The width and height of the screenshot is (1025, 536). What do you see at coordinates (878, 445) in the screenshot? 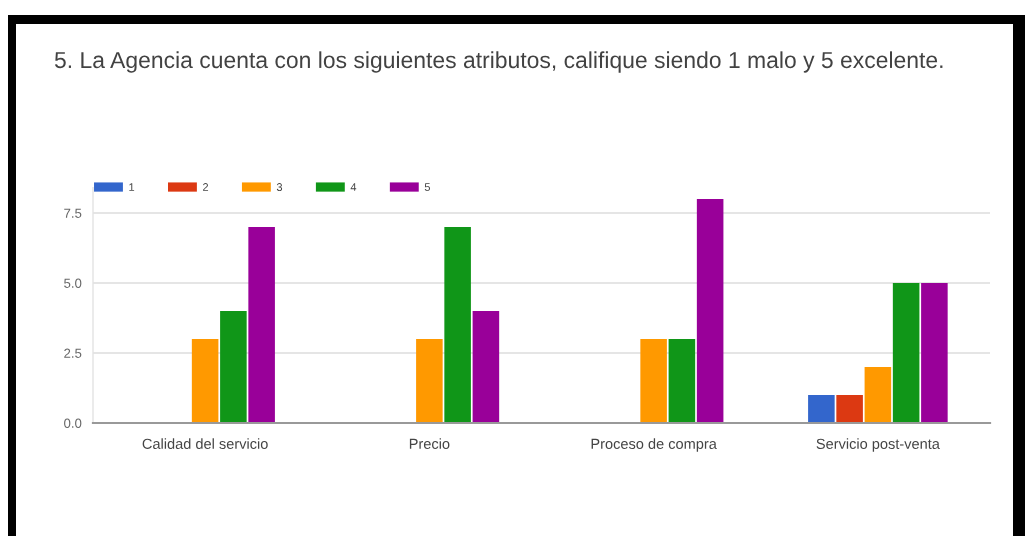
I see `x-tick-label: Servicio post-venta` at bounding box center [878, 445].